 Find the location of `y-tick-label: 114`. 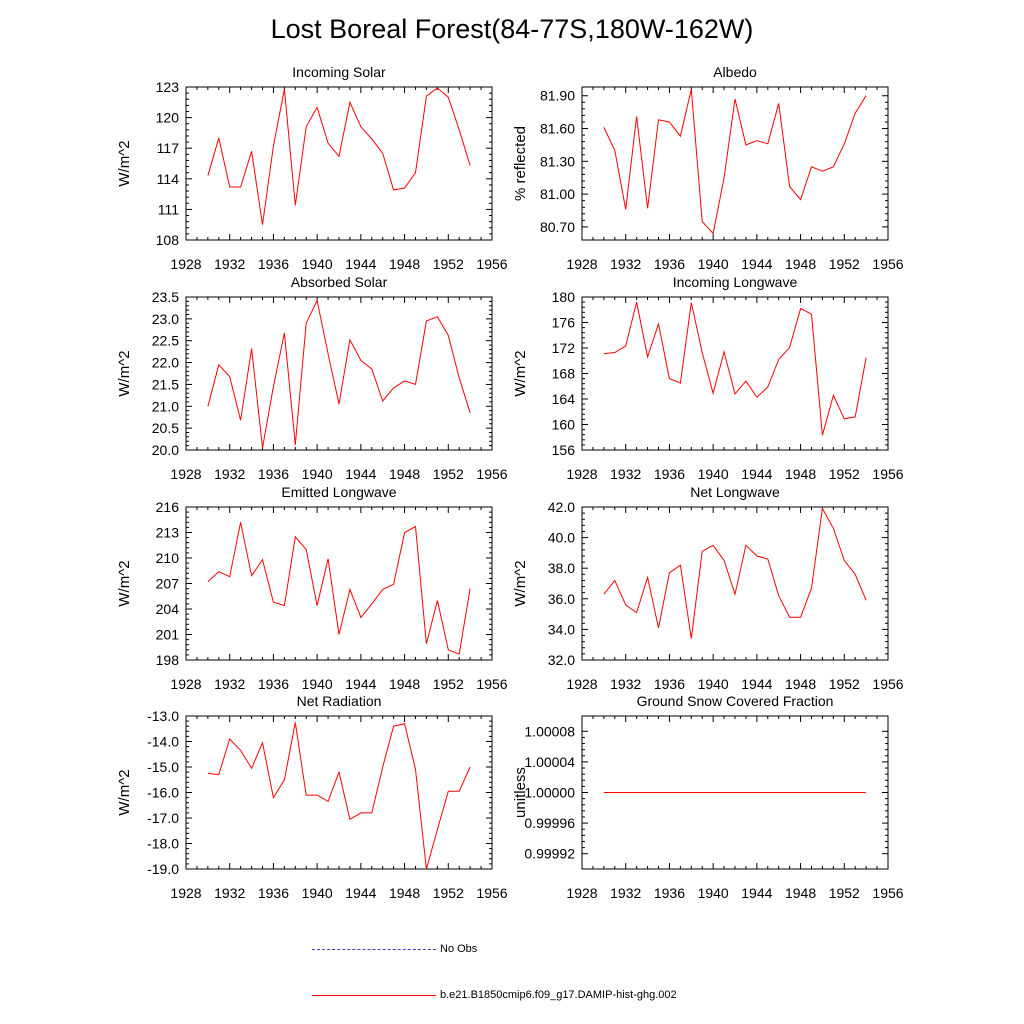

y-tick-label: 114 is located at coordinates (168, 179).